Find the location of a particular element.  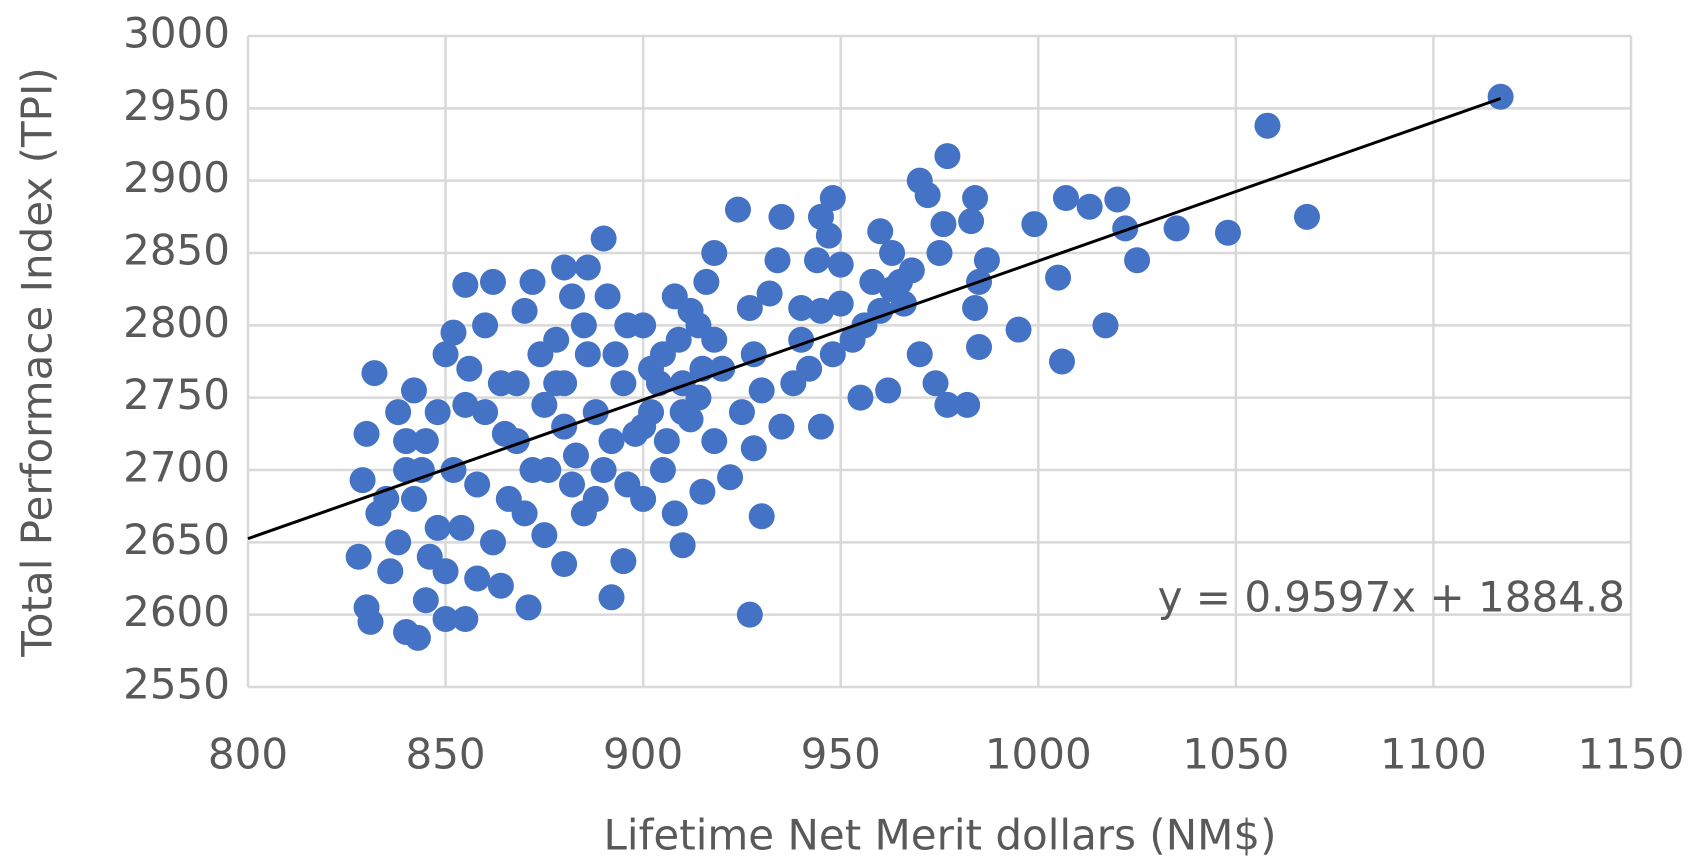

y-tick-label: 2600 is located at coordinates (176, 611).